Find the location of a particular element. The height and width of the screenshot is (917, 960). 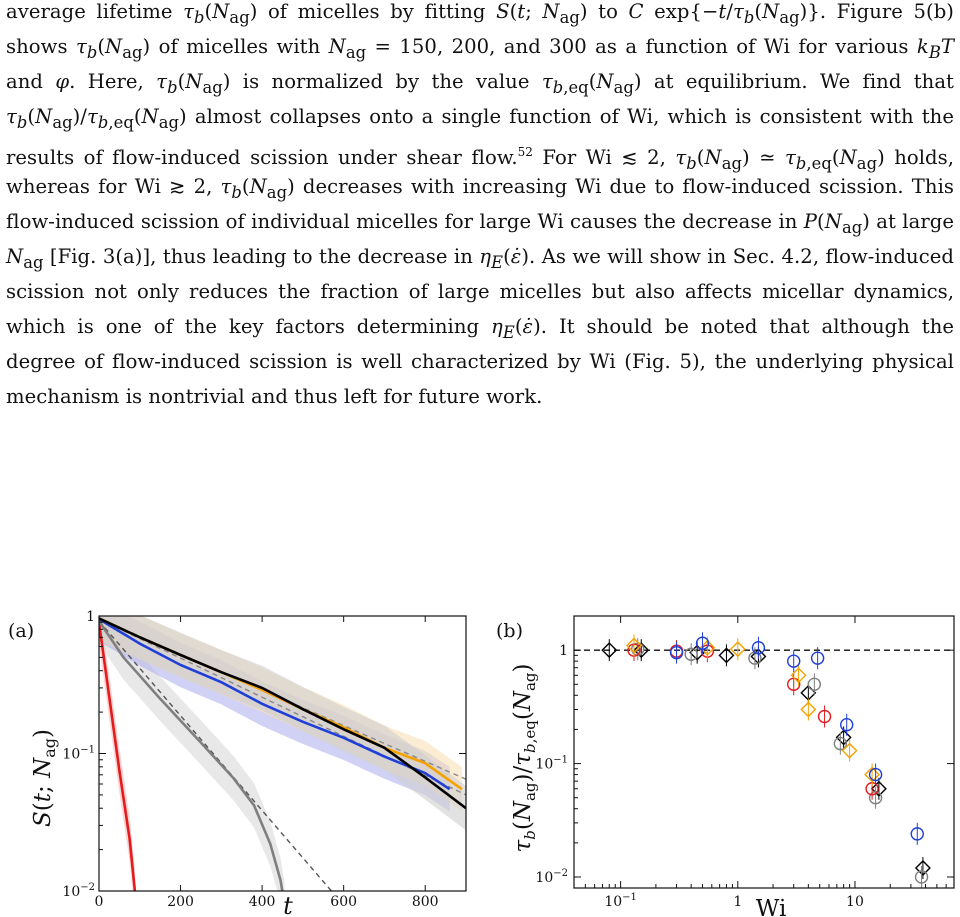

marker-s3-p6 is located at coordinates (872, 774).